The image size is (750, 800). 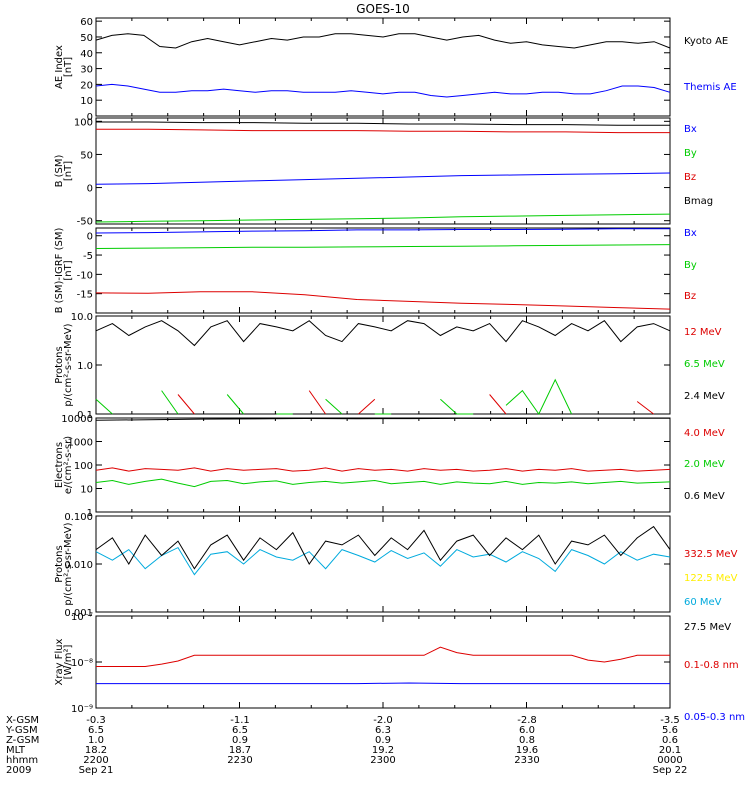 I want to click on y-axis-label: Electrons, so click(x=59, y=465).